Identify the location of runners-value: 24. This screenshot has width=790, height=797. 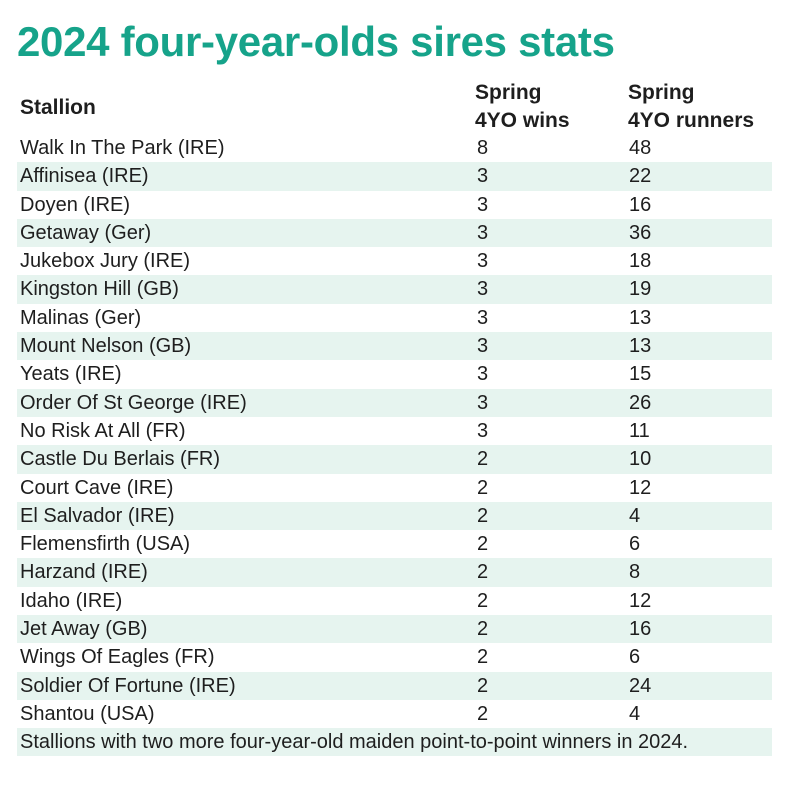
(640, 685).